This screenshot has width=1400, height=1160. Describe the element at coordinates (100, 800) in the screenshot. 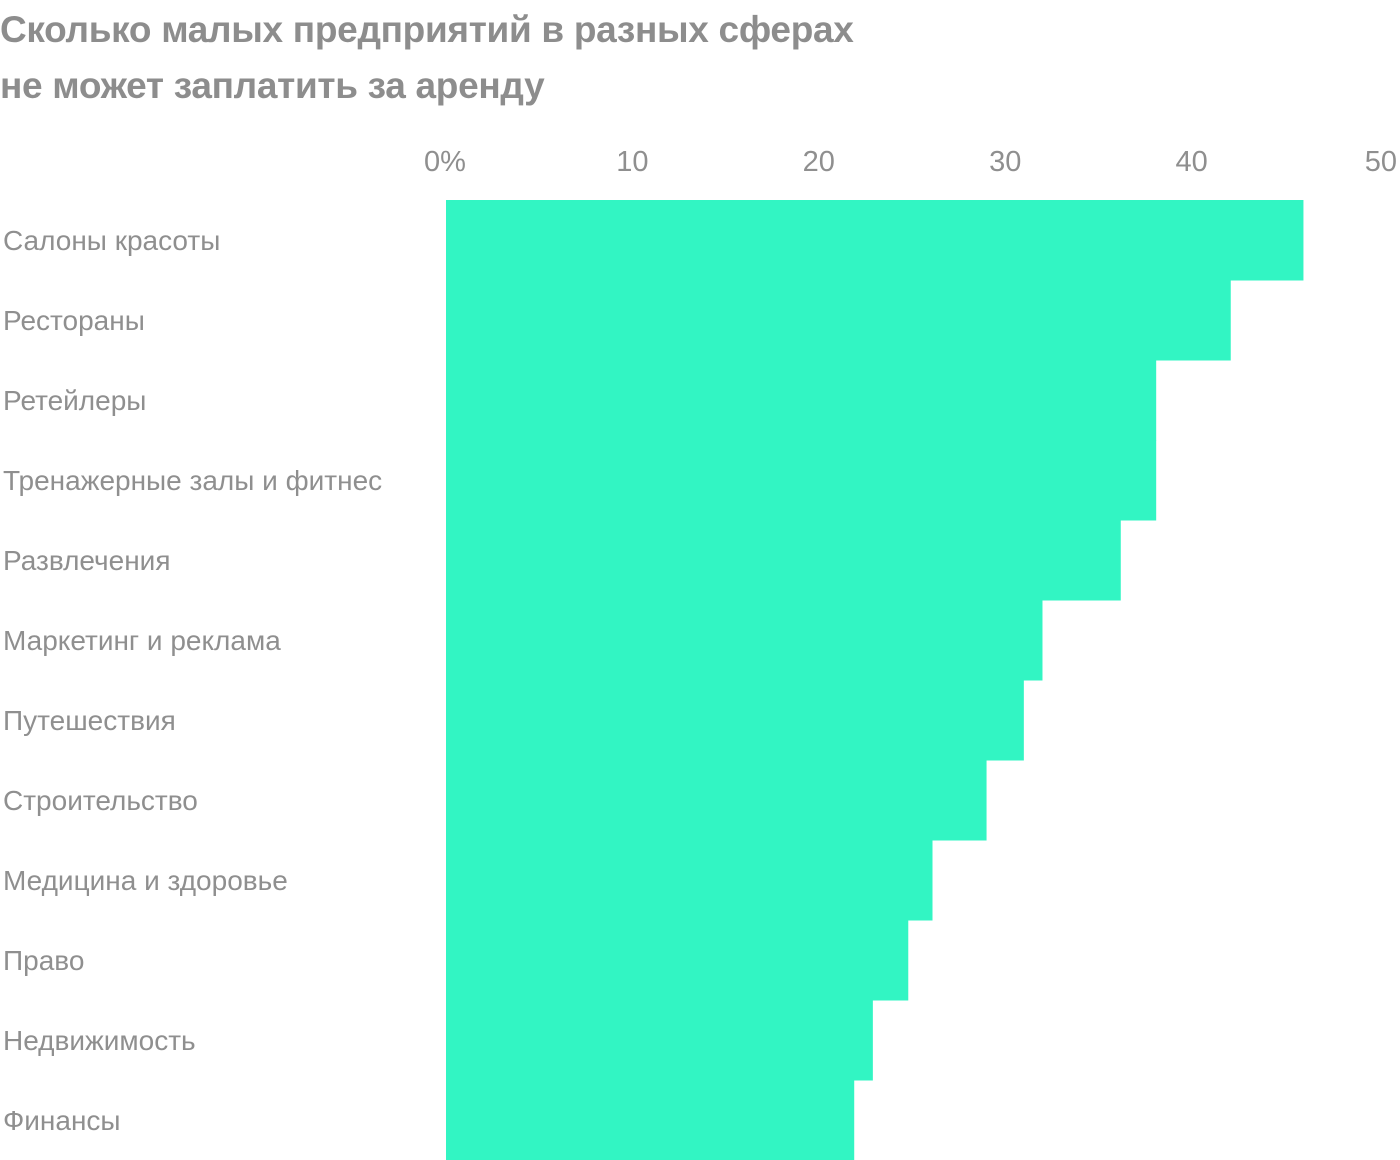

I see `category-label: Строительство` at that location.